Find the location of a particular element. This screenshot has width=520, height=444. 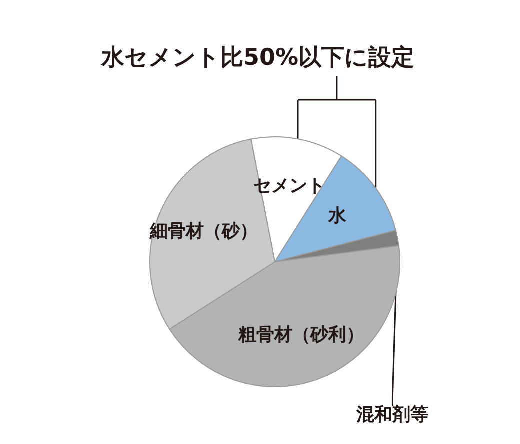

slice-label: セメント is located at coordinates (289, 185).